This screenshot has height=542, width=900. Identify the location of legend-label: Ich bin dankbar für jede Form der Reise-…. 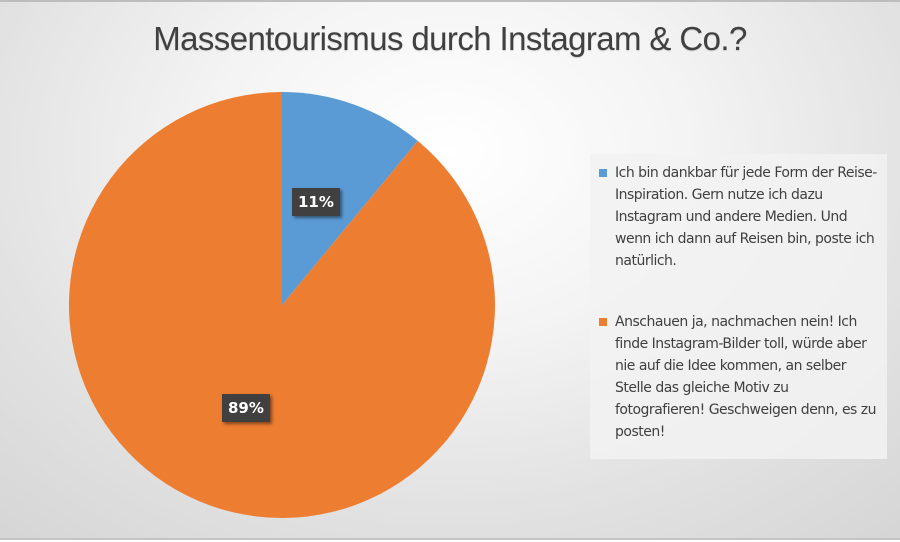
(746, 217).